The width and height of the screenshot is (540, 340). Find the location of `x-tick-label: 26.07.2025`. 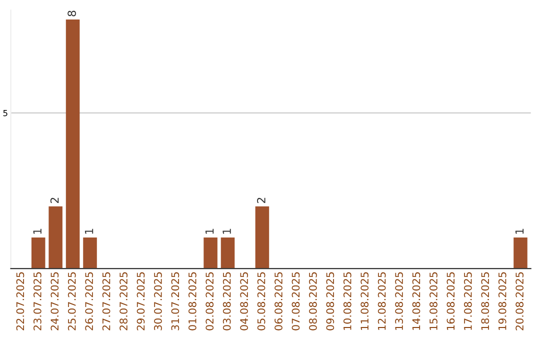

x-tick-label: 26.07.2025 is located at coordinates (89, 301).